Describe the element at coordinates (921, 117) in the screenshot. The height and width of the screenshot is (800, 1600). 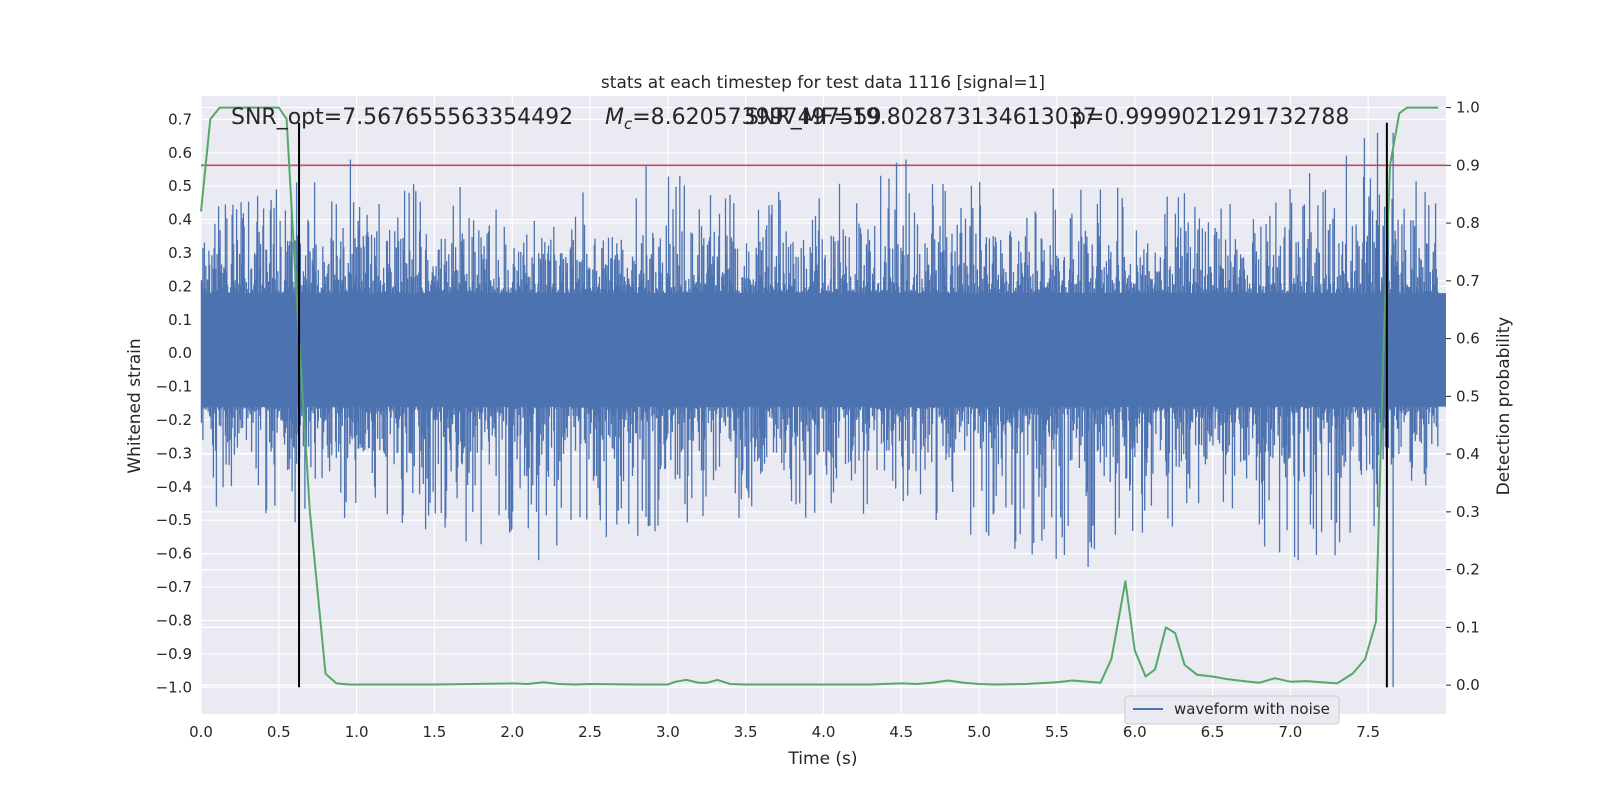
I see `annotation-snr-mf: SNR_MF=19.802873134613037` at that location.